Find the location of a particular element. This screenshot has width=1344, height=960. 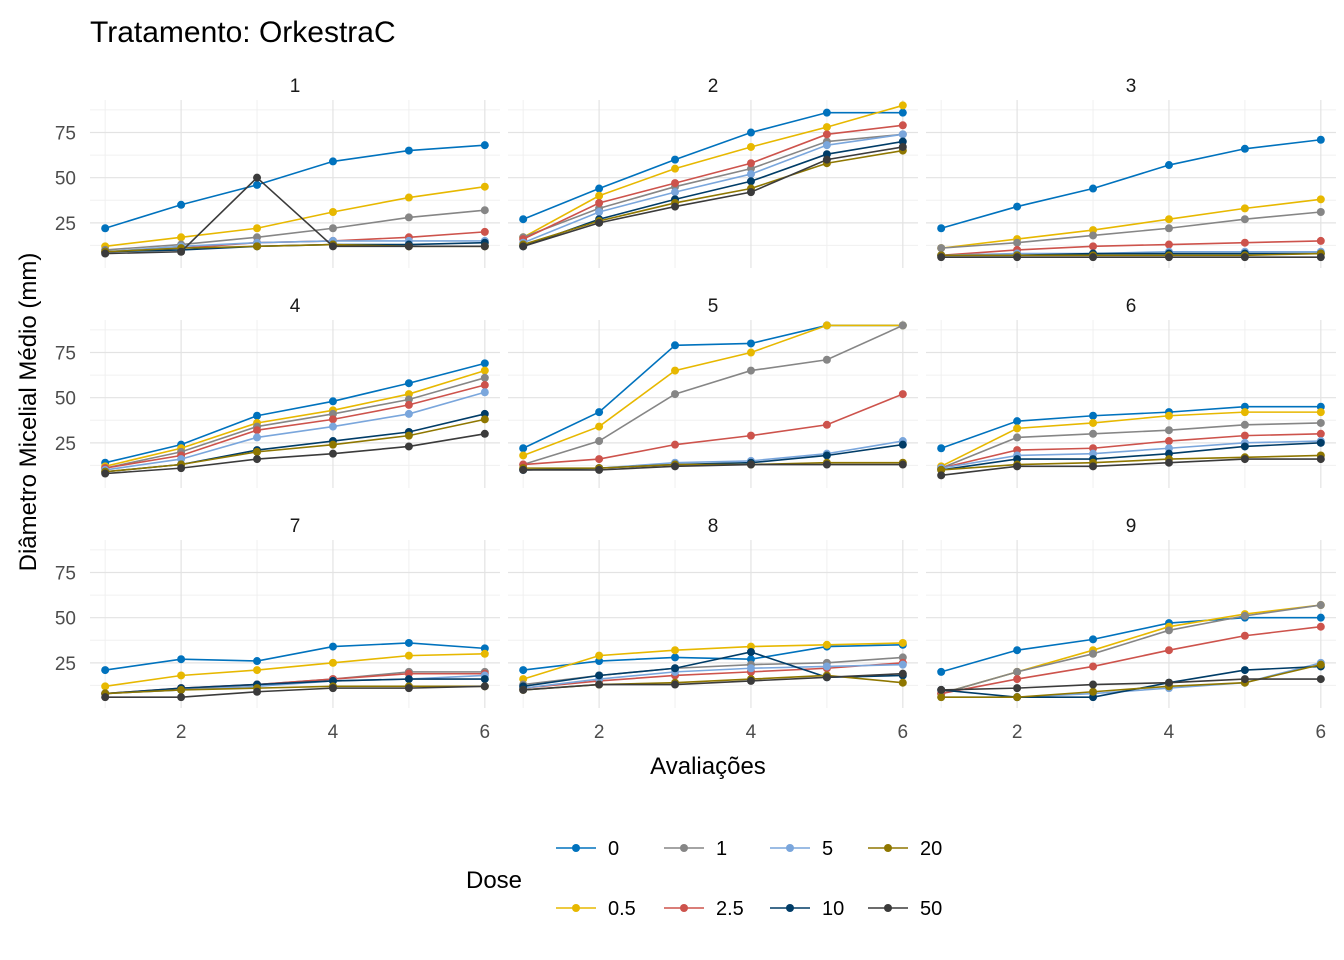

legend-label: 0 is located at coordinates (613, 849).